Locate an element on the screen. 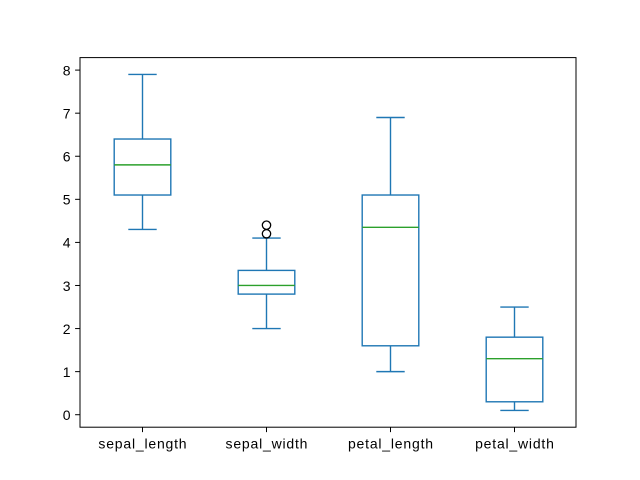 Image resolution: width=640 pixels, height=480 pixels. svg-text: 3 is located at coordinates (67, 286).